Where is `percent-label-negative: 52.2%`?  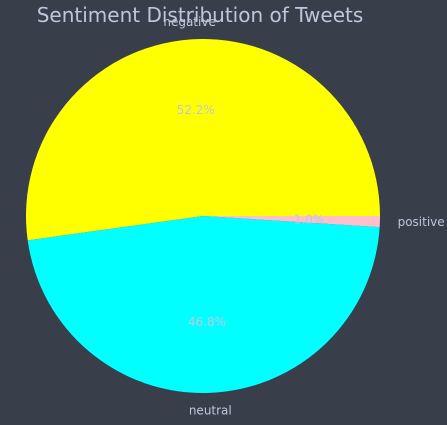 percent-label-negative: 52.2% is located at coordinates (196, 110).